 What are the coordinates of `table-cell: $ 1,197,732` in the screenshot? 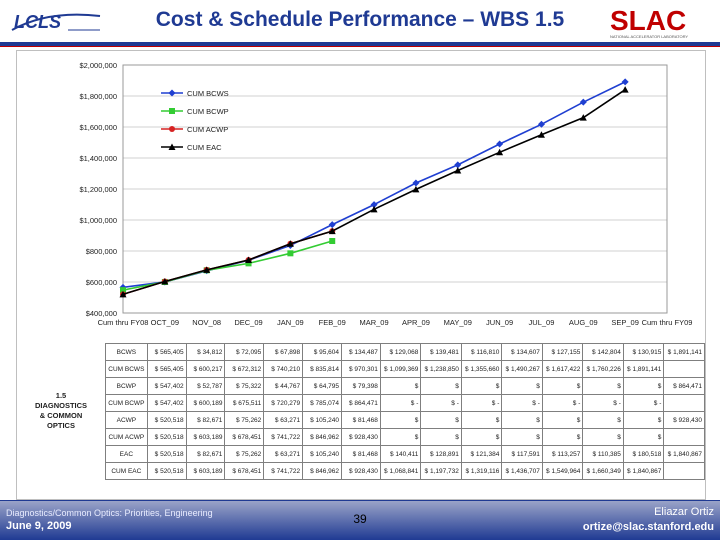 It's located at (441, 471).